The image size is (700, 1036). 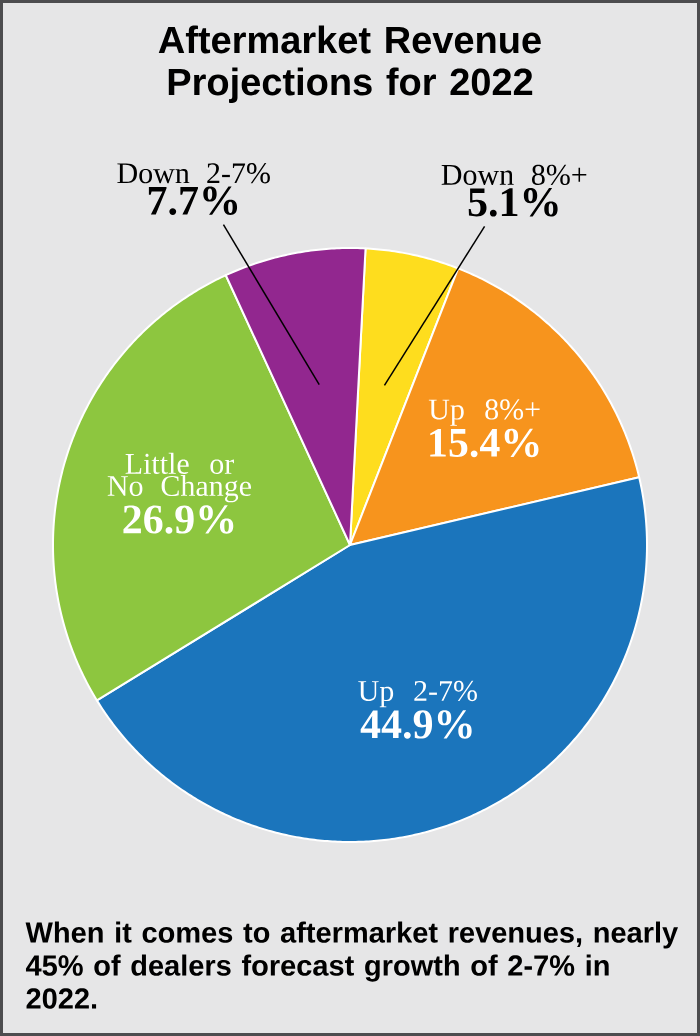 What do you see at coordinates (193, 200) in the screenshot?
I see `data-label: 7.7%` at bounding box center [193, 200].